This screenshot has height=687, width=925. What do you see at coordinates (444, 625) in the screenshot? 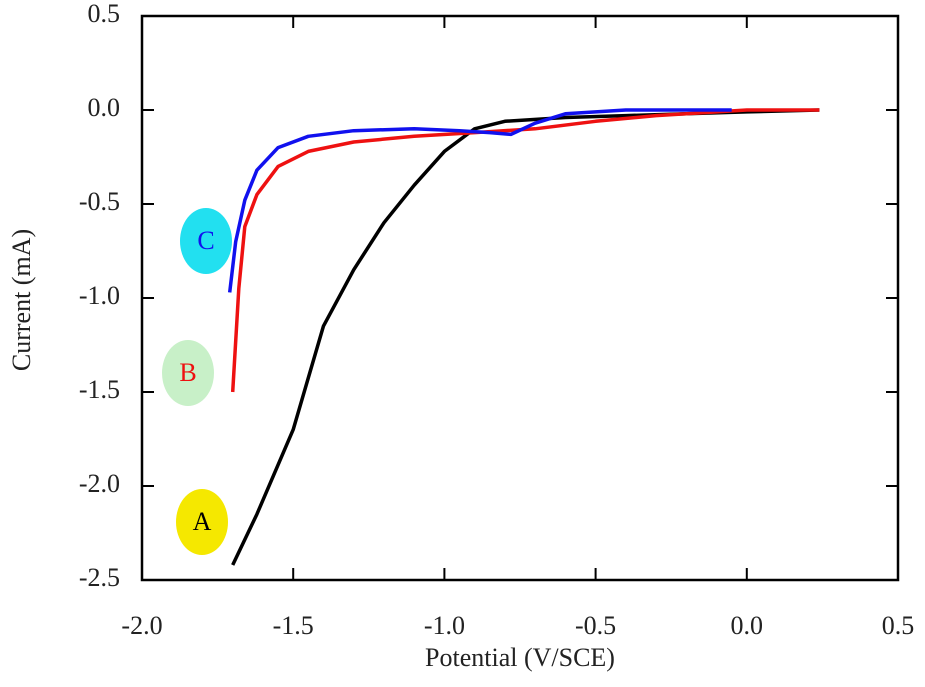
I see `x-tick-label: -1.0` at bounding box center [444, 625].